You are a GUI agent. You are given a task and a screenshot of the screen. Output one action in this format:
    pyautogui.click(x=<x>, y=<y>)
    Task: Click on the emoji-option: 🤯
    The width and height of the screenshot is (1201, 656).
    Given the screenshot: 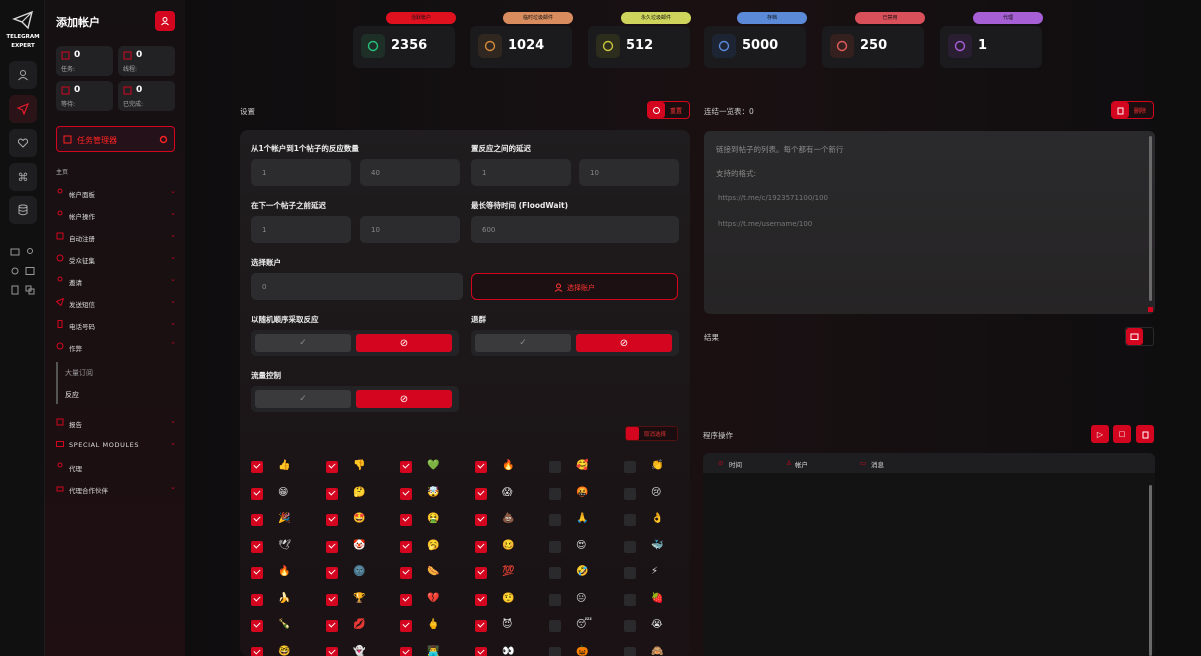 What is the action you would take?
    pyautogui.click(x=435, y=494)
    